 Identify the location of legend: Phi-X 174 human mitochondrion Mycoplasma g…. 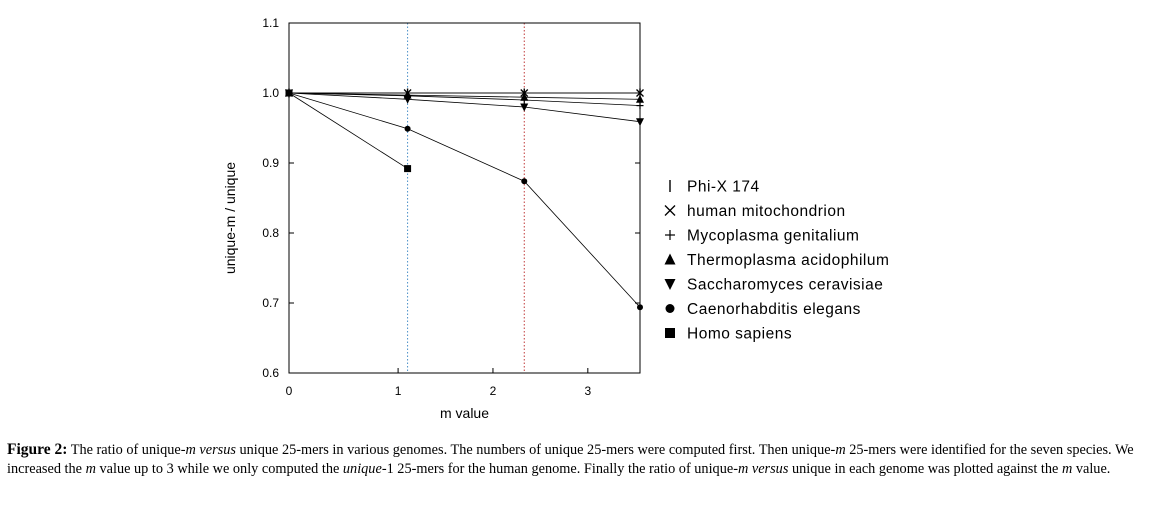
(776, 261).